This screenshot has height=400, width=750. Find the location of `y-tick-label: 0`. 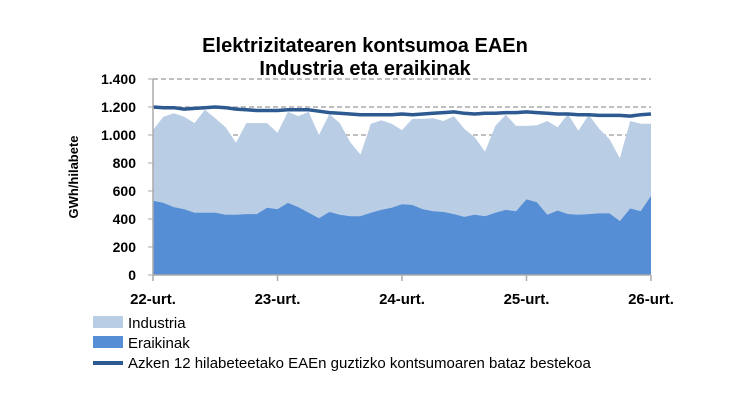

y-tick-label: 0 is located at coordinates (132, 275).